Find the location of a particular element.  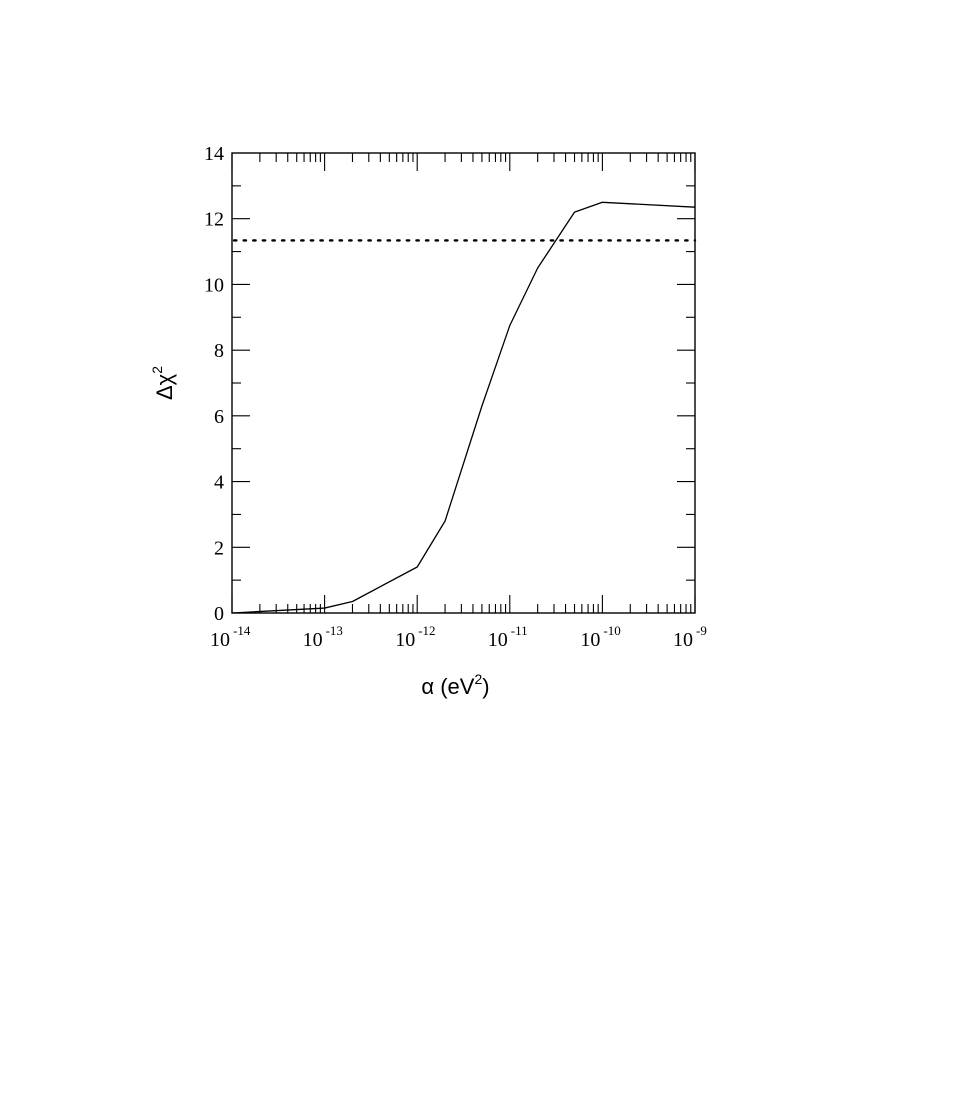

x-tick-exponent: -13 is located at coordinates (334, 630).